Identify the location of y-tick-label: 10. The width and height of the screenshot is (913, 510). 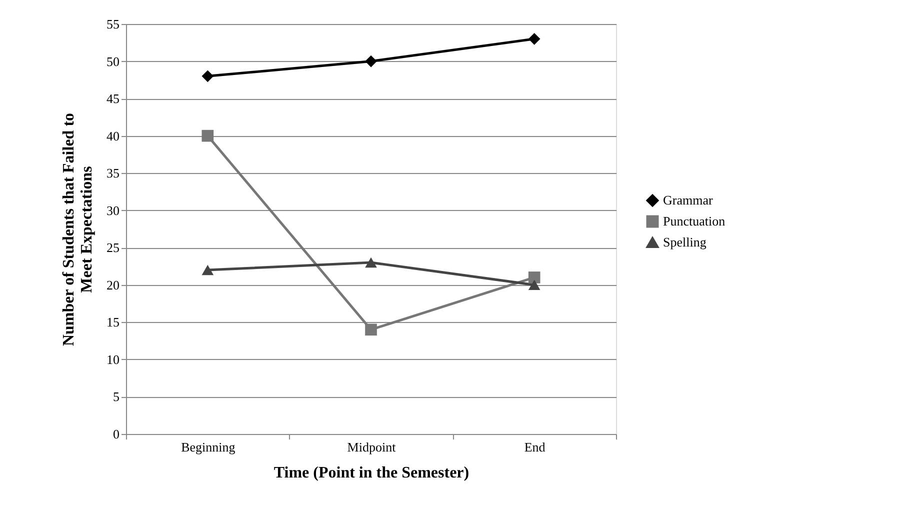
(113, 359).